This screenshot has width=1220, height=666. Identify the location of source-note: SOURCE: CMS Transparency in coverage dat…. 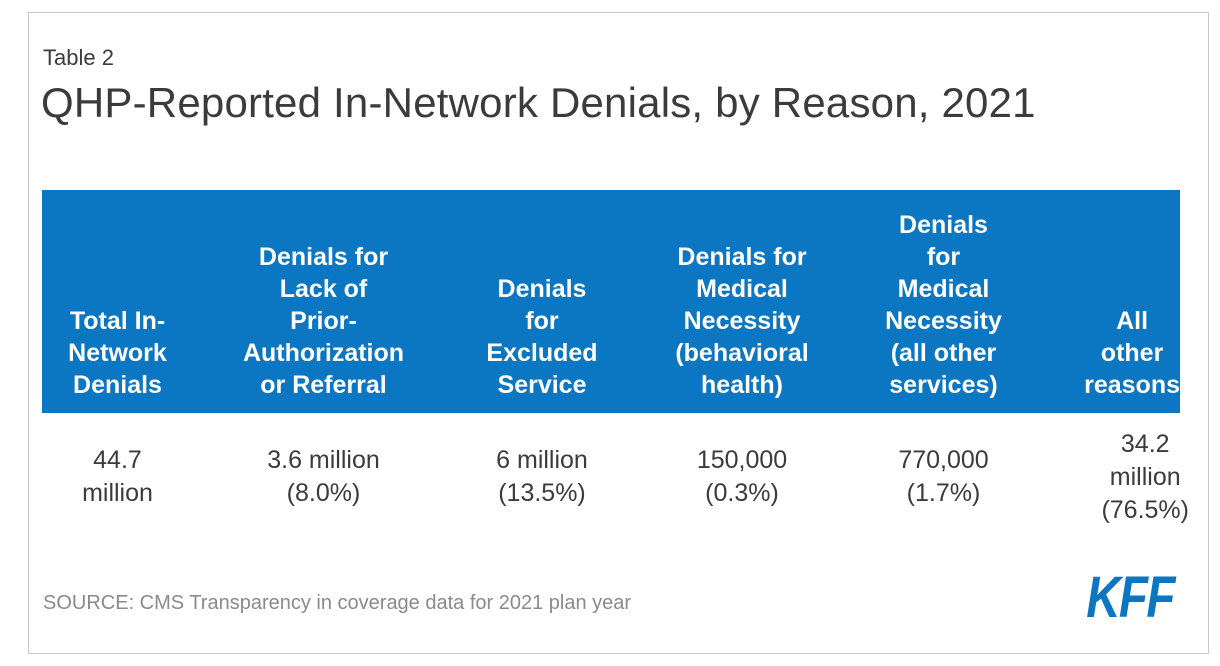
(337, 603).